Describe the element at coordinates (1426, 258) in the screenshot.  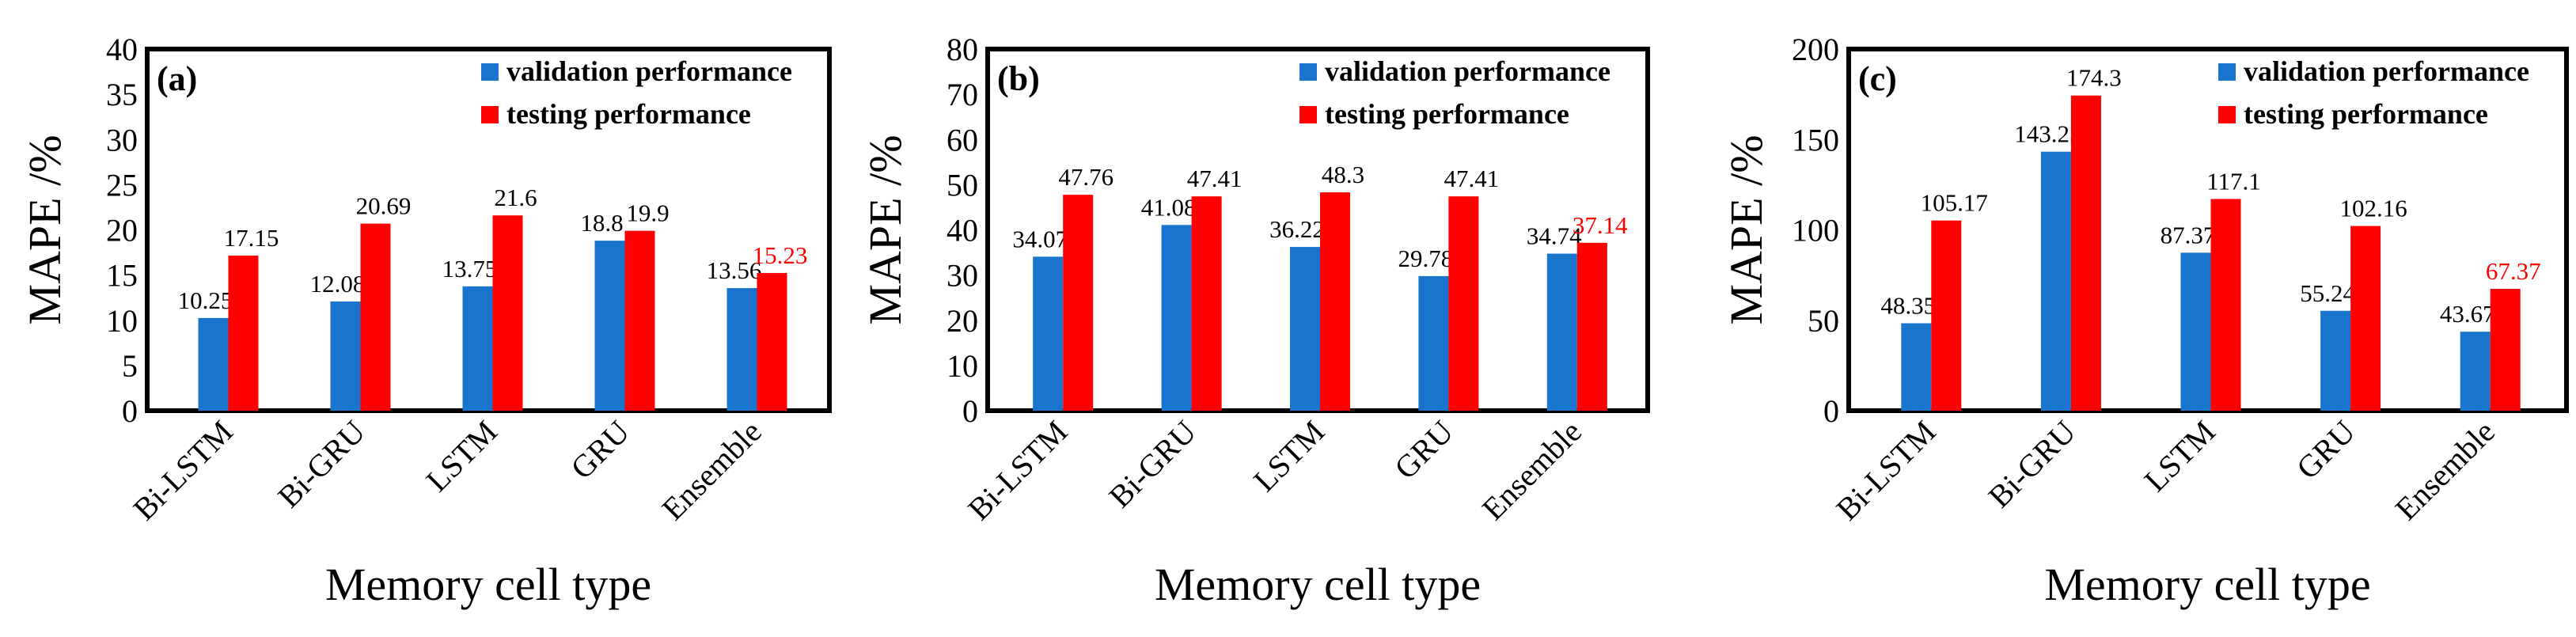
I see `validation-data-label: 29.78` at that location.